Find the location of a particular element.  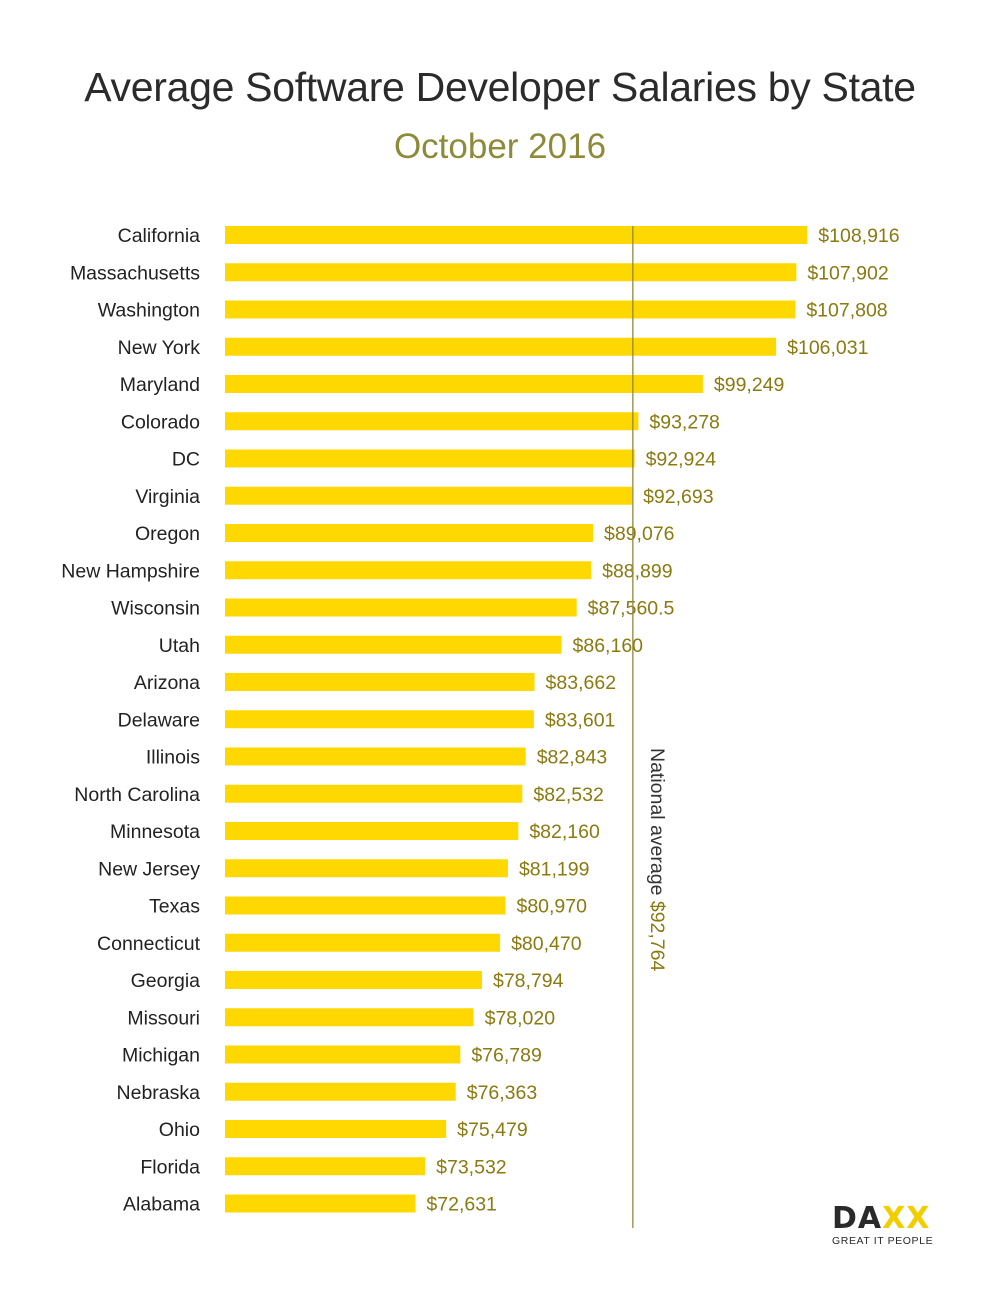

logo-wordmark: DAXX is located at coordinates (891, 1219).